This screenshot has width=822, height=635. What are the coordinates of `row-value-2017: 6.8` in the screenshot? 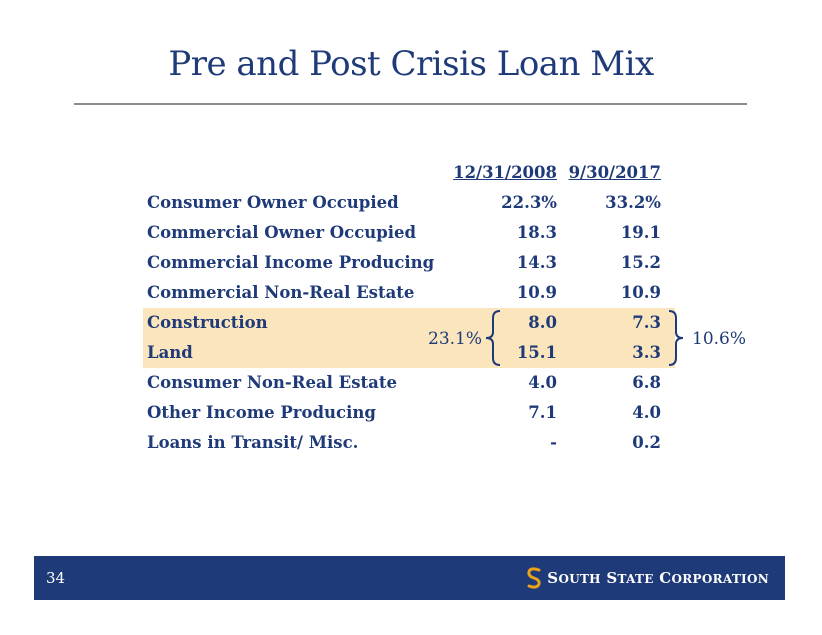 It's located at (646, 382).